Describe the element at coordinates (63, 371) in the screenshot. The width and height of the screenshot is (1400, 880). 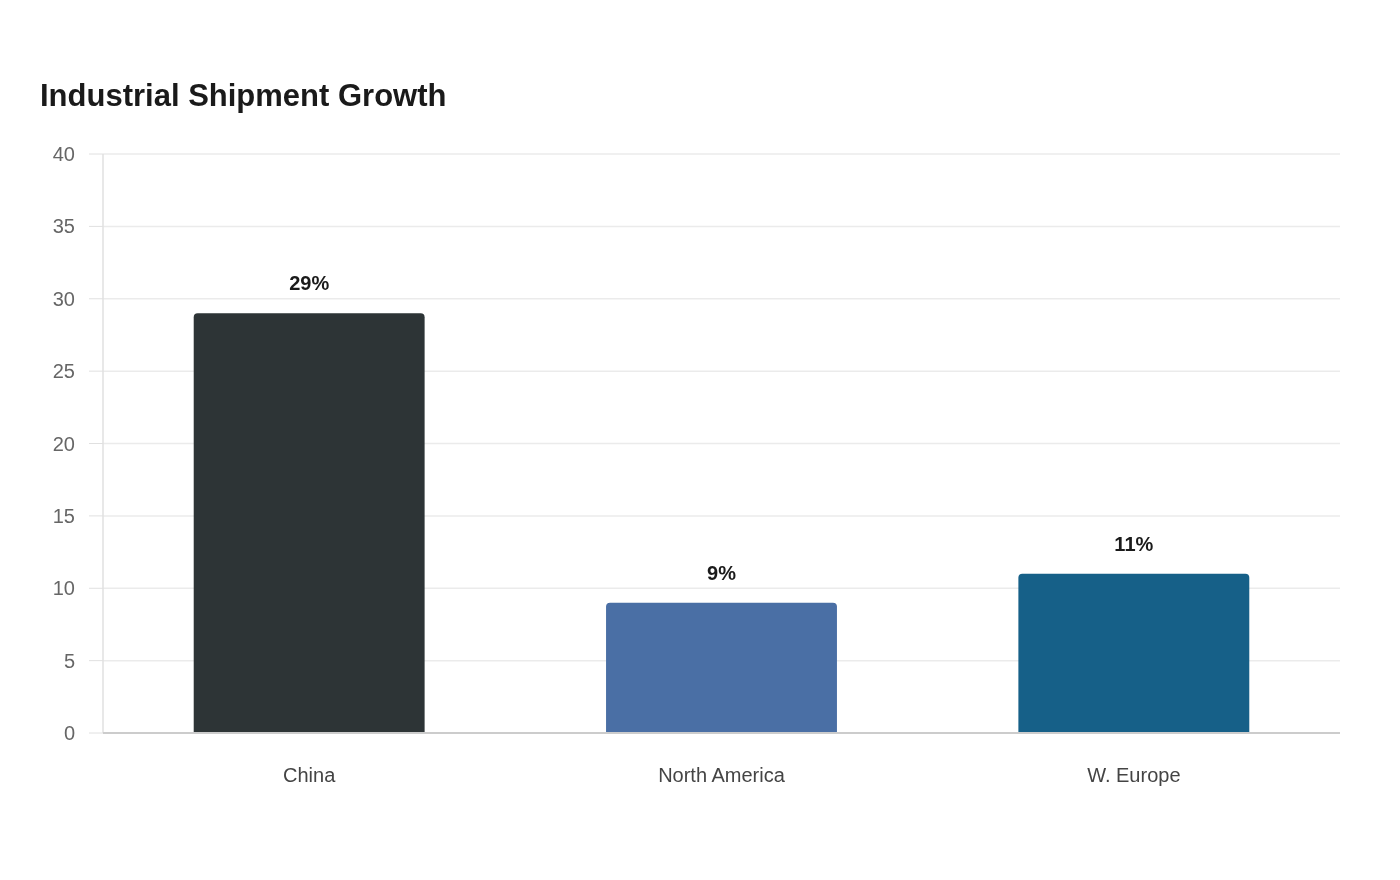
I see `y-tick-label: 25` at that location.